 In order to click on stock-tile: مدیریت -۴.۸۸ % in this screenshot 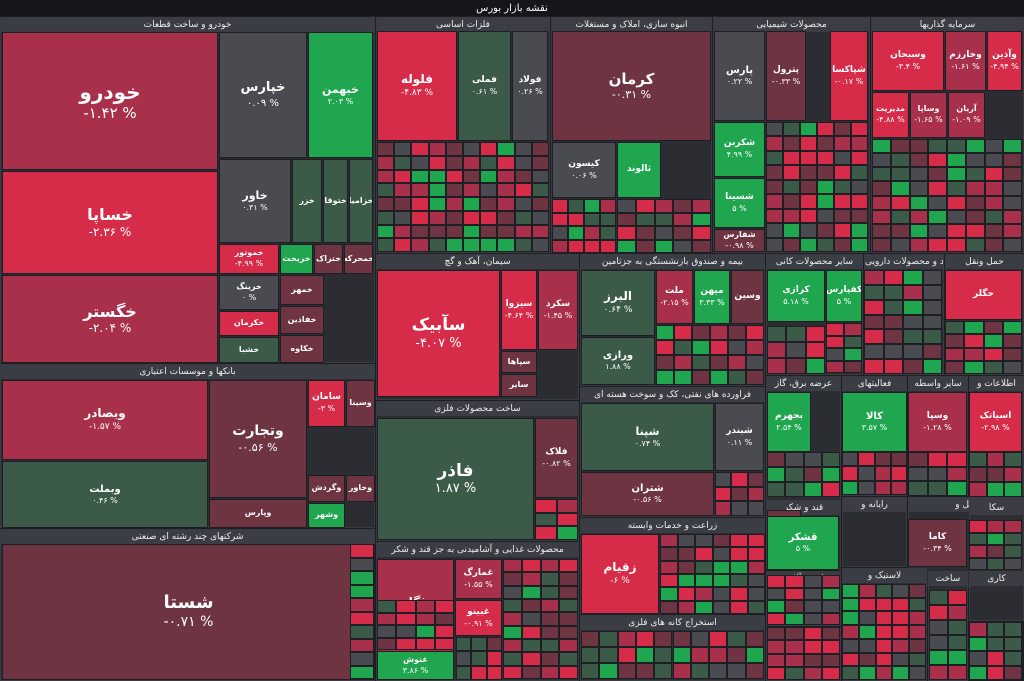, I will do `click(890, 115)`.